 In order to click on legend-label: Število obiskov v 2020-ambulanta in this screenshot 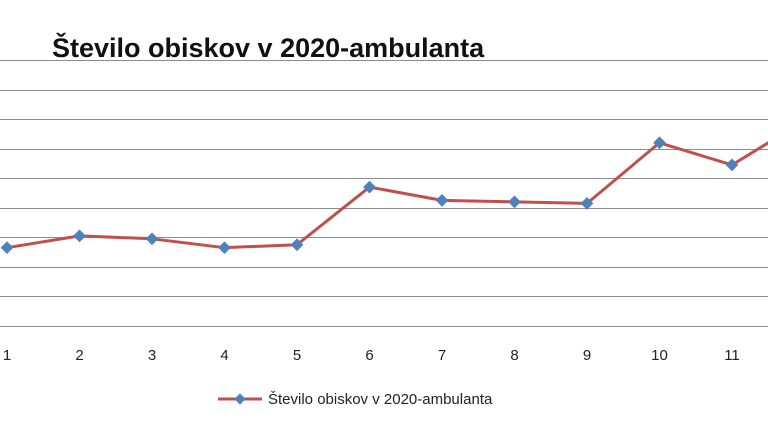, I will do `click(380, 399)`.